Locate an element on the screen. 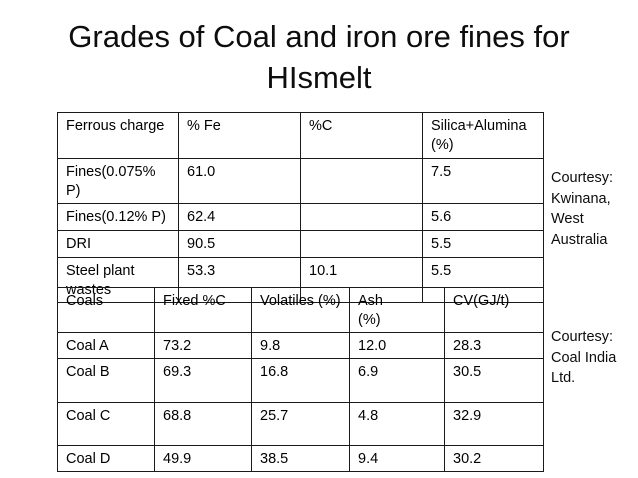 The width and height of the screenshot is (638, 478). table-cell: Fines(0.075% P) is located at coordinates (118, 181).